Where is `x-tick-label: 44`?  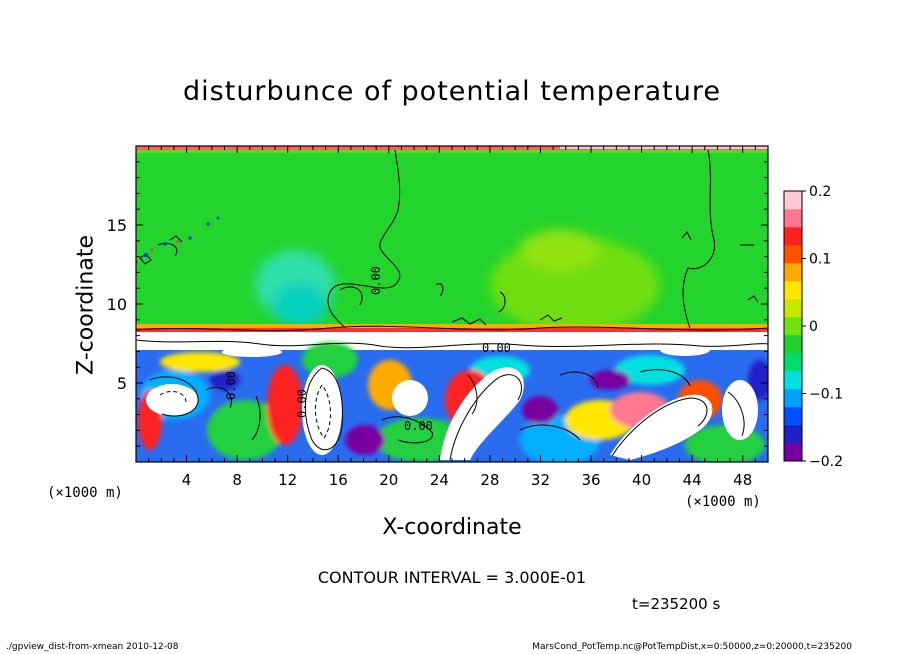
x-tick-label: 44 is located at coordinates (692, 480).